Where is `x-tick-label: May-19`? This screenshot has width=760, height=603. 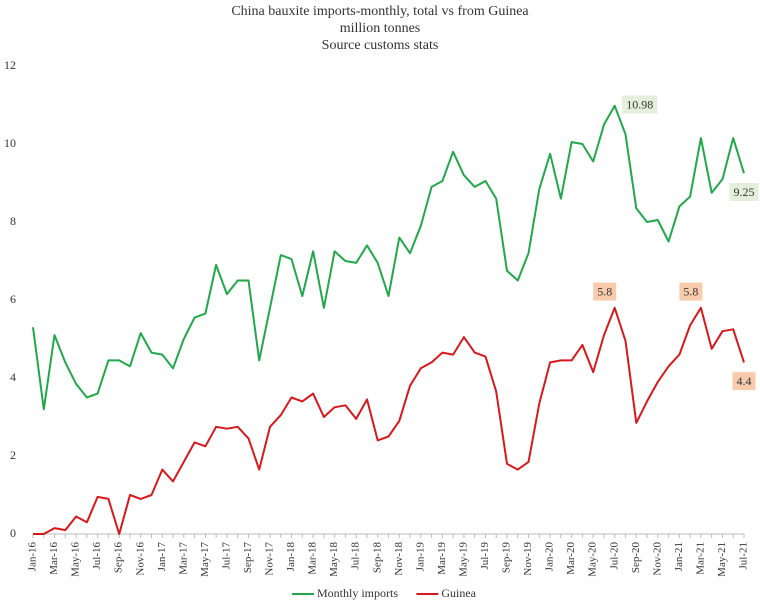 x-tick-label: May-19 is located at coordinates (463, 559).